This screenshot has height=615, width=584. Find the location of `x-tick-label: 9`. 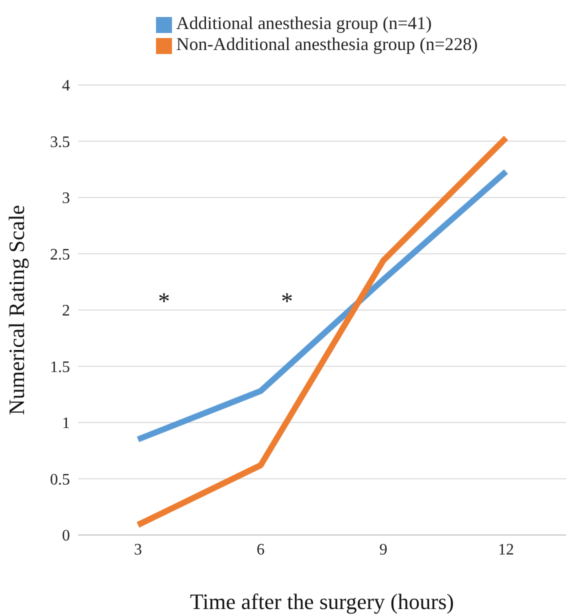

x-tick-label: 9 is located at coordinates (383, 549).